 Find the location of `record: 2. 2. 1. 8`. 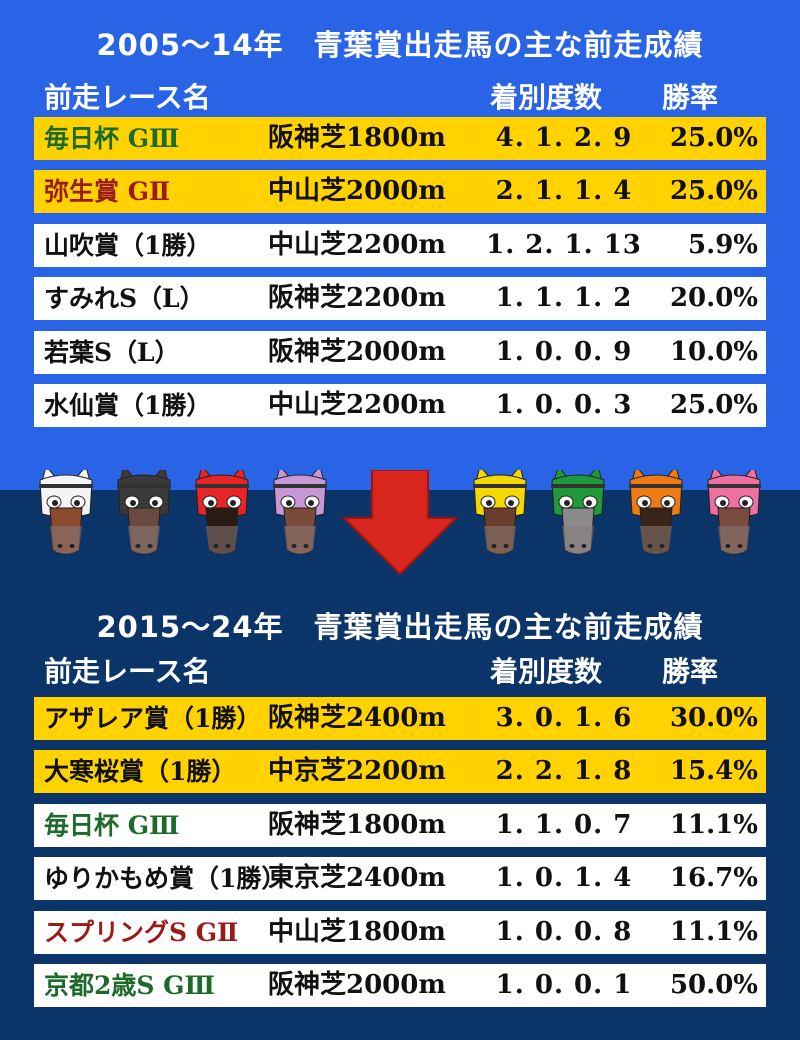

record: 2. 2. 1. 8 is located at coordinates (564, 771).